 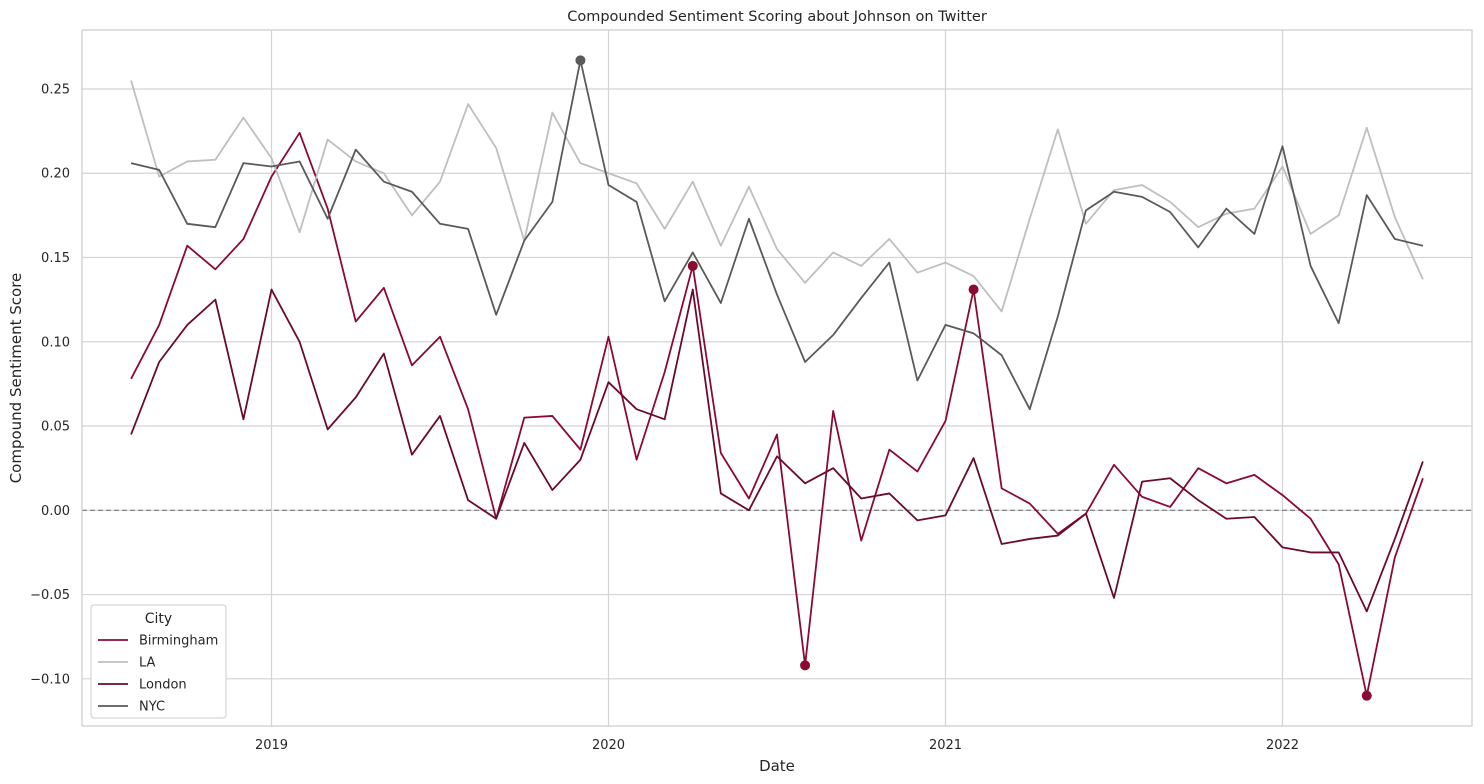 I want to click on legend-label: Birmingham, so click(x=178, y=641).